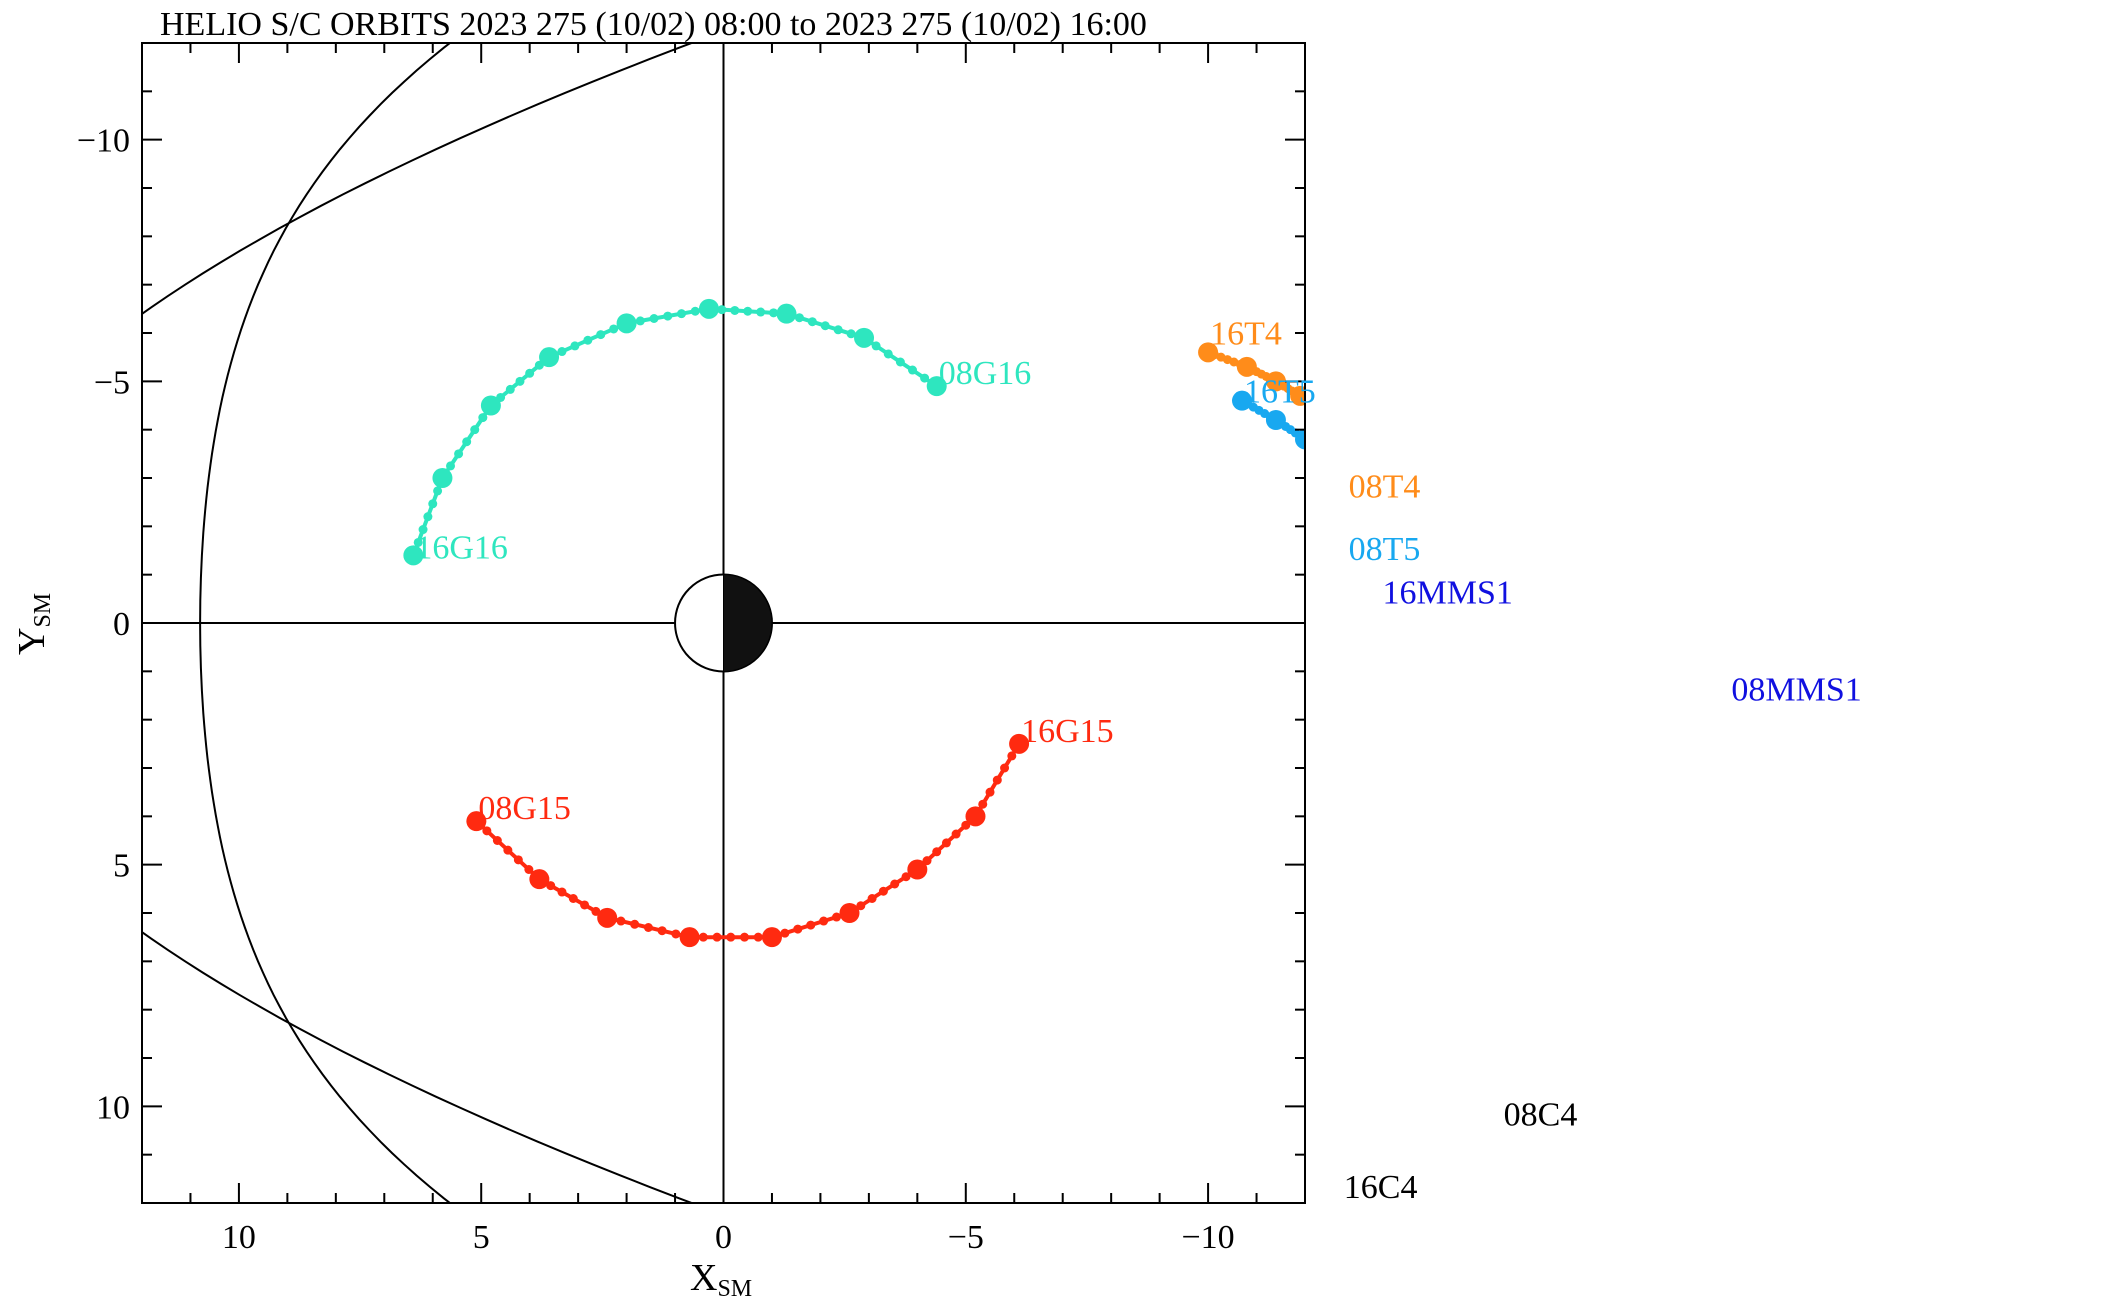 The width and height of the screenshot is (2112, 1296). I want to click on x-tick-label: −10, so click(1207, 1237).